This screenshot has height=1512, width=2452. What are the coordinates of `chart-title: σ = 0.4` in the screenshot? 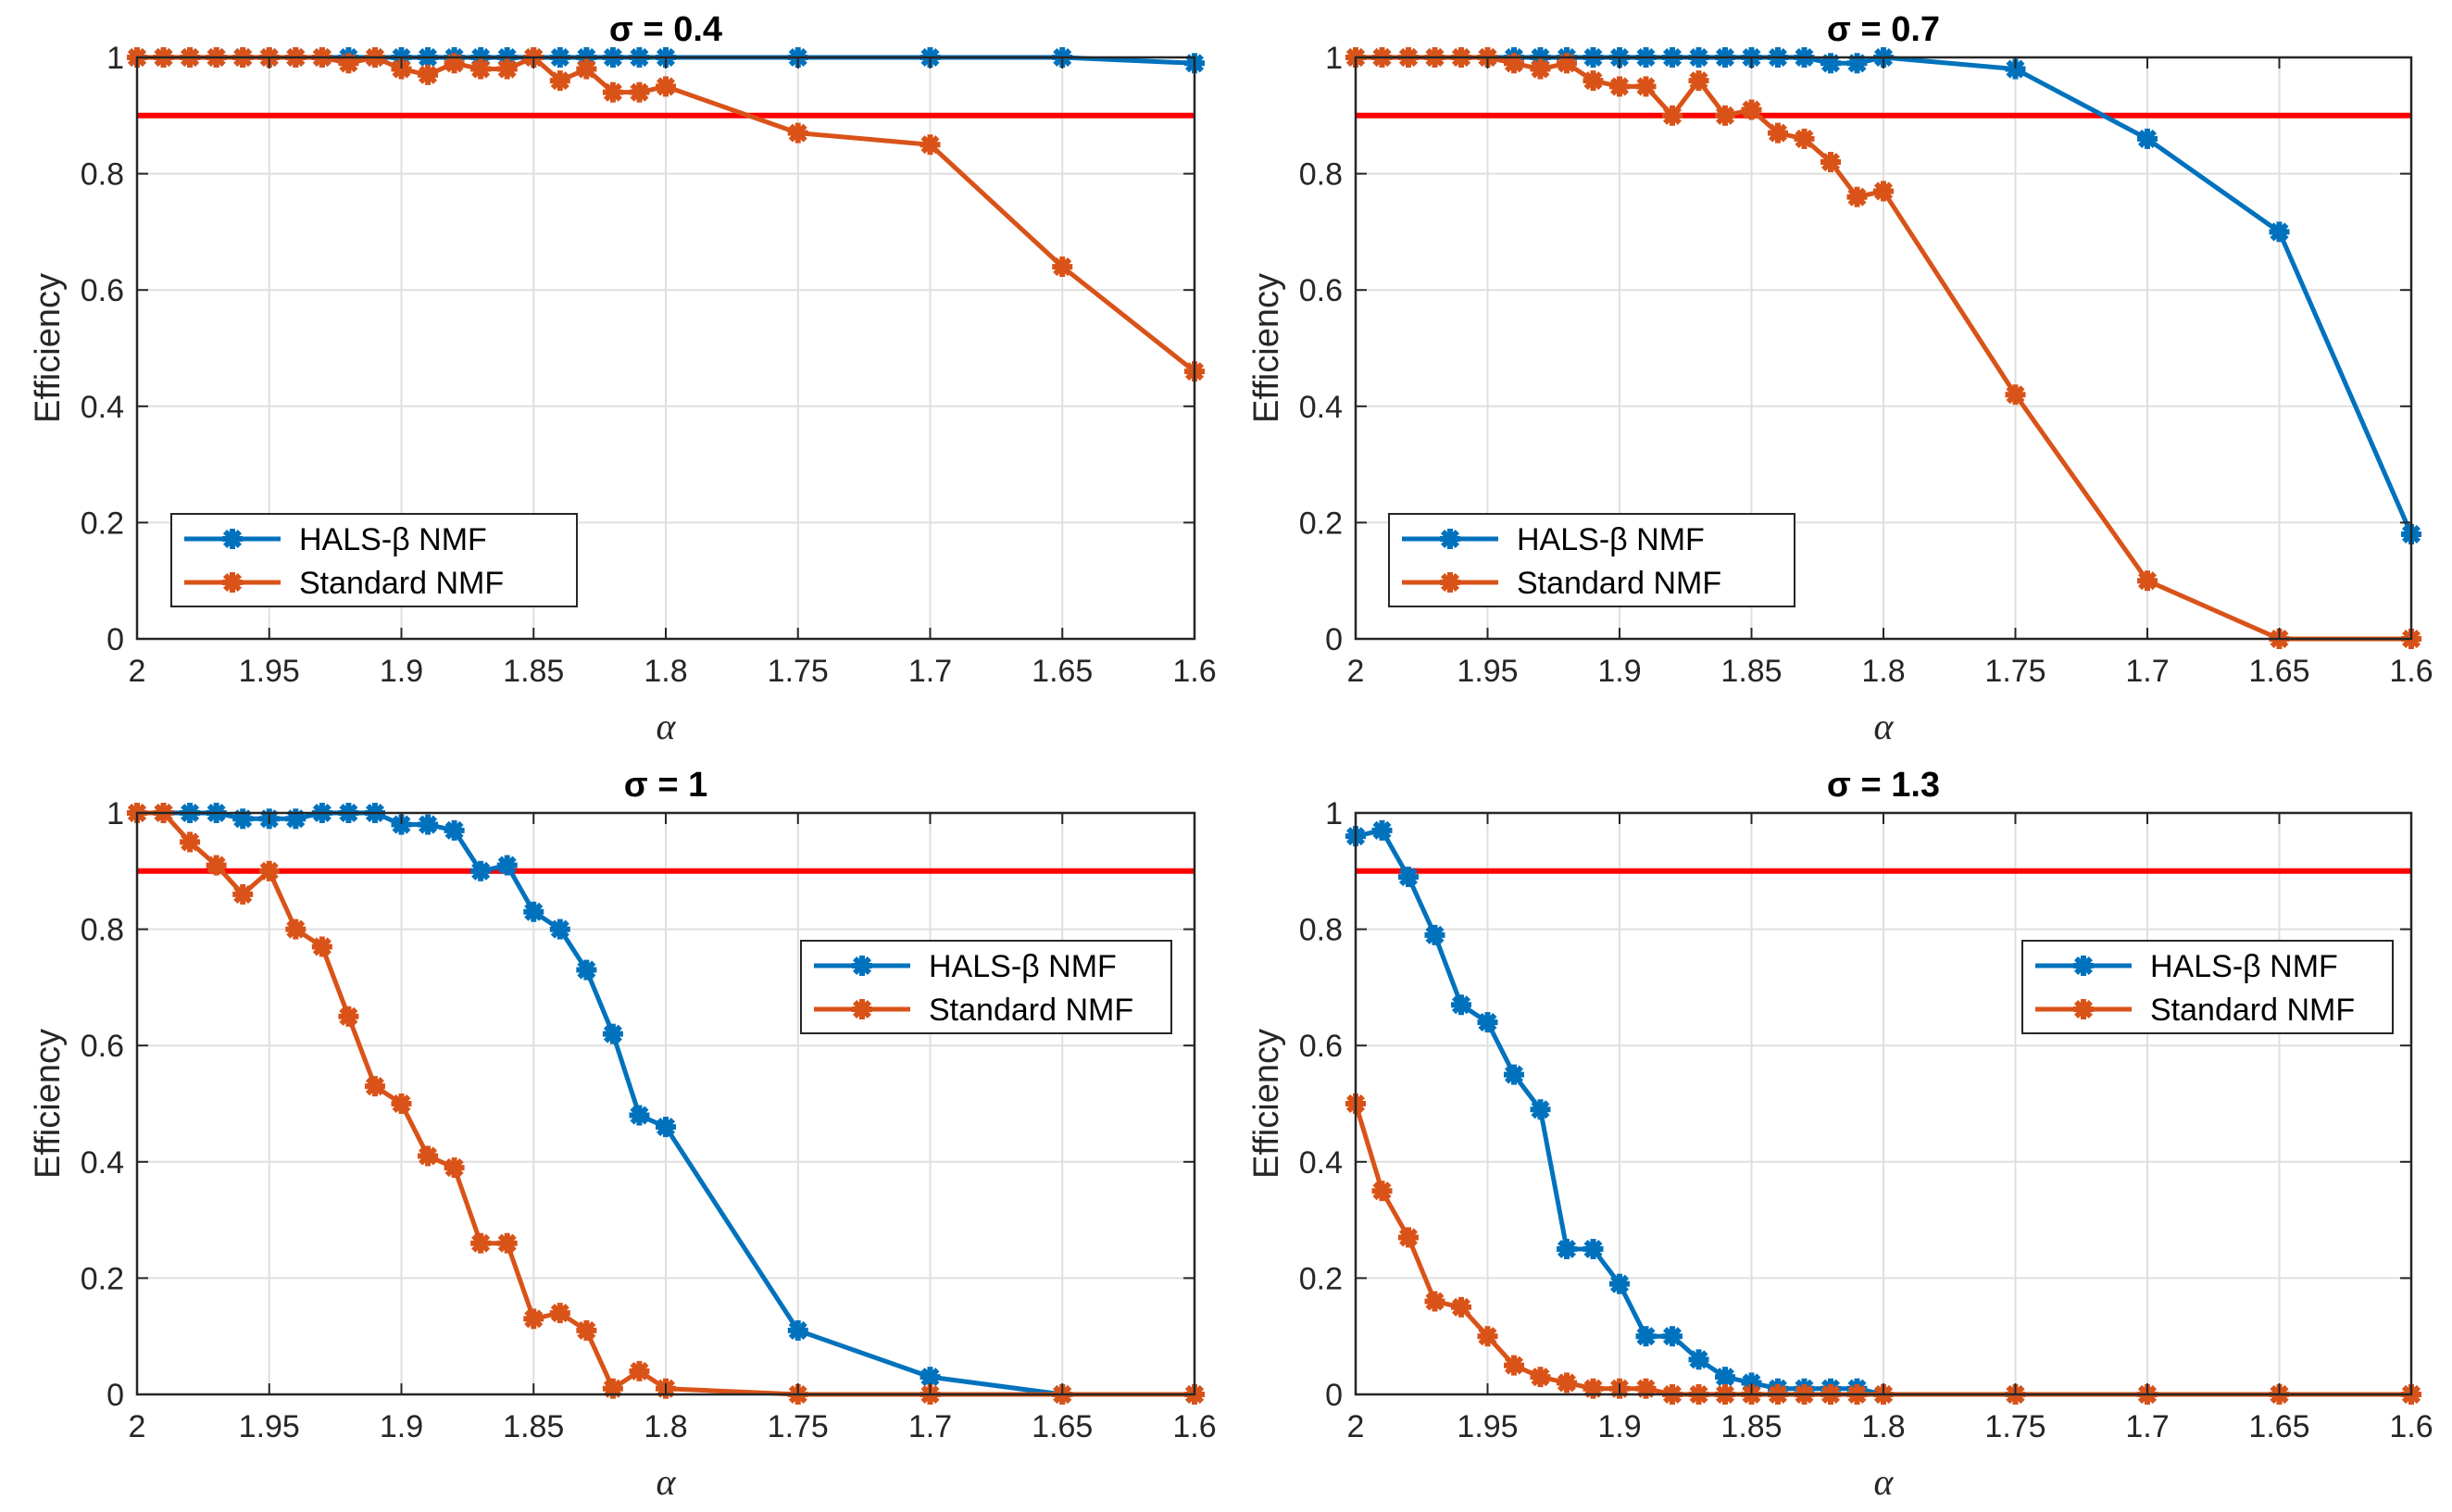 It's located at (665, 29).